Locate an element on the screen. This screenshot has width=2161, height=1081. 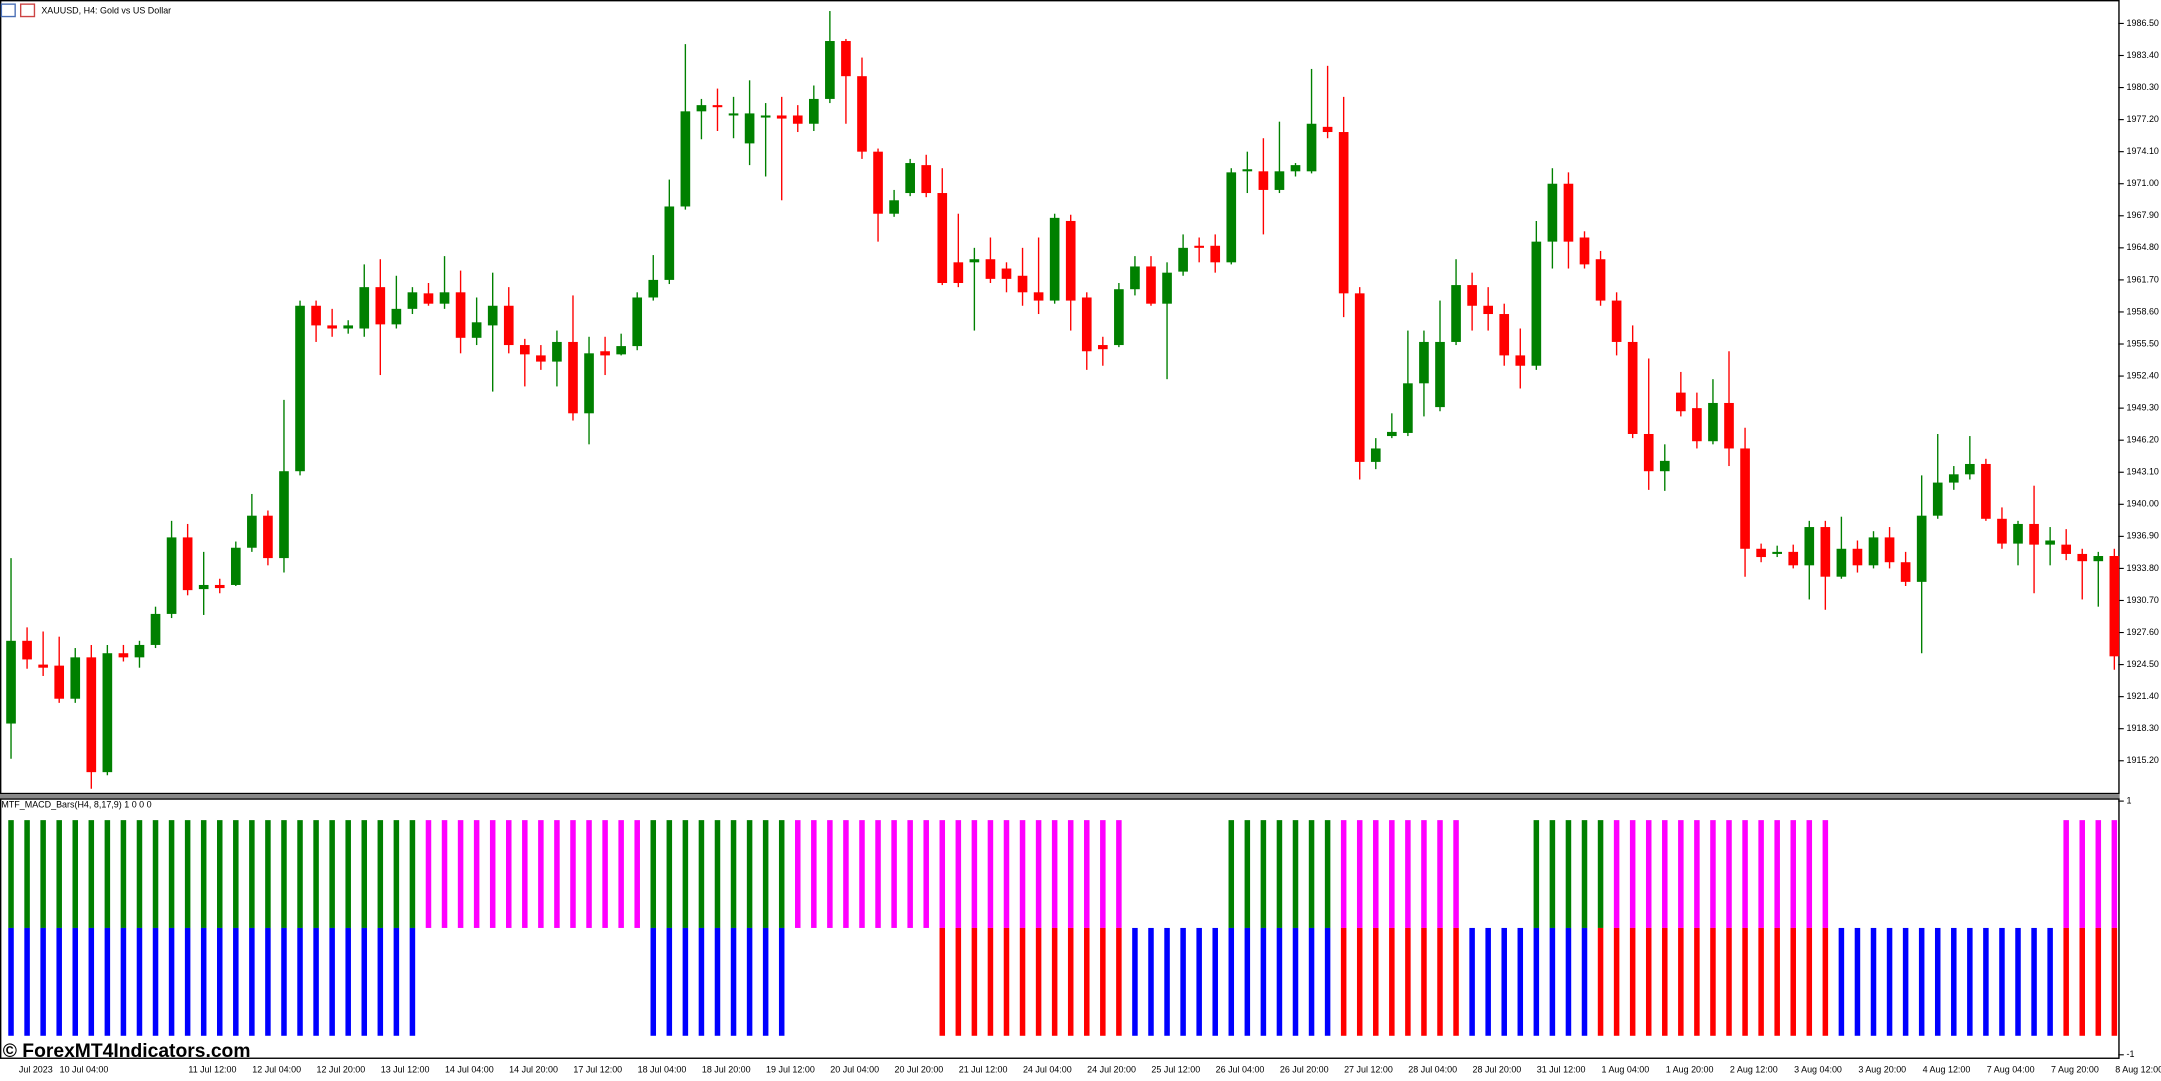
y-tick-label: 1952.40 is located at coordinates (2143, 375).